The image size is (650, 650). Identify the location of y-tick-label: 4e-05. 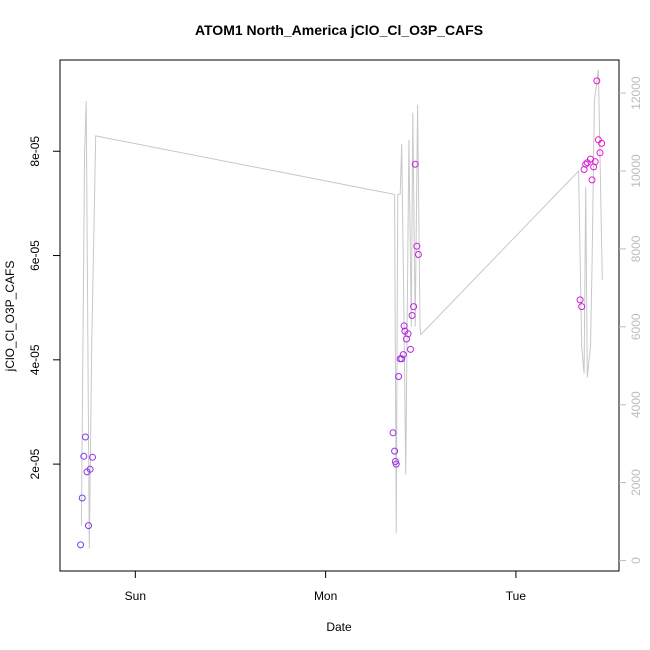
(35, 359).